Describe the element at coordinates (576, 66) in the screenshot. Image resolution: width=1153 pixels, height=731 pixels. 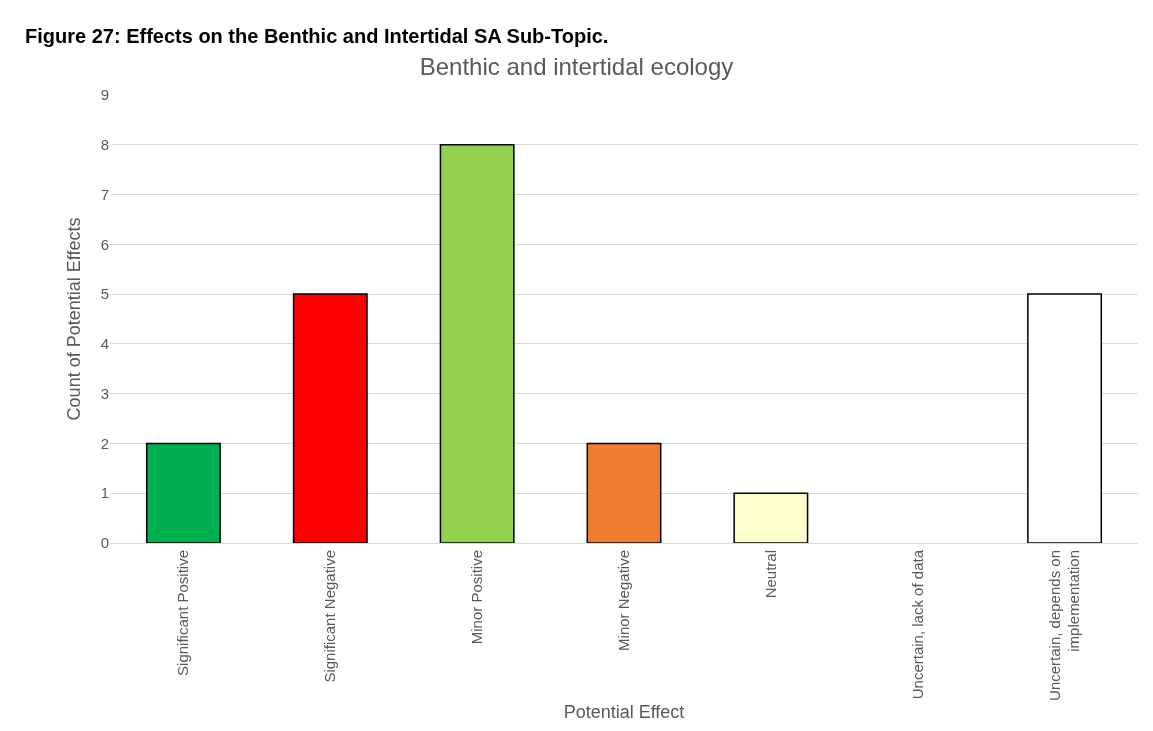
I see `chart-title: Benthic and intertidal ecology` at that location.